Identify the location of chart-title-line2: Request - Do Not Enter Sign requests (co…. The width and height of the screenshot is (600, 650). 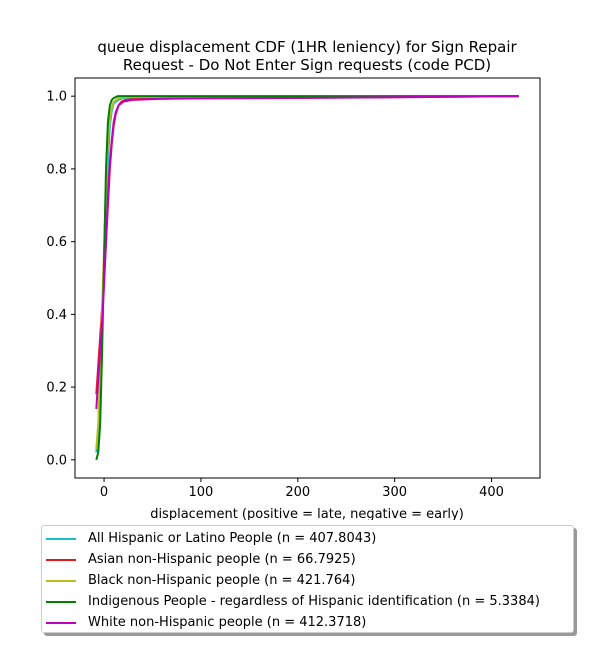
(307, 65).